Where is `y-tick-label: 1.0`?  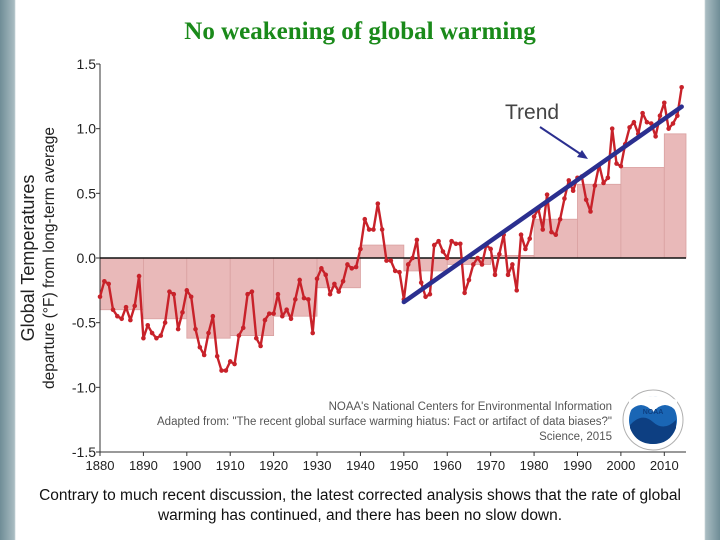
y-tick-label: 1.0 is located at coordinates (87, 129).